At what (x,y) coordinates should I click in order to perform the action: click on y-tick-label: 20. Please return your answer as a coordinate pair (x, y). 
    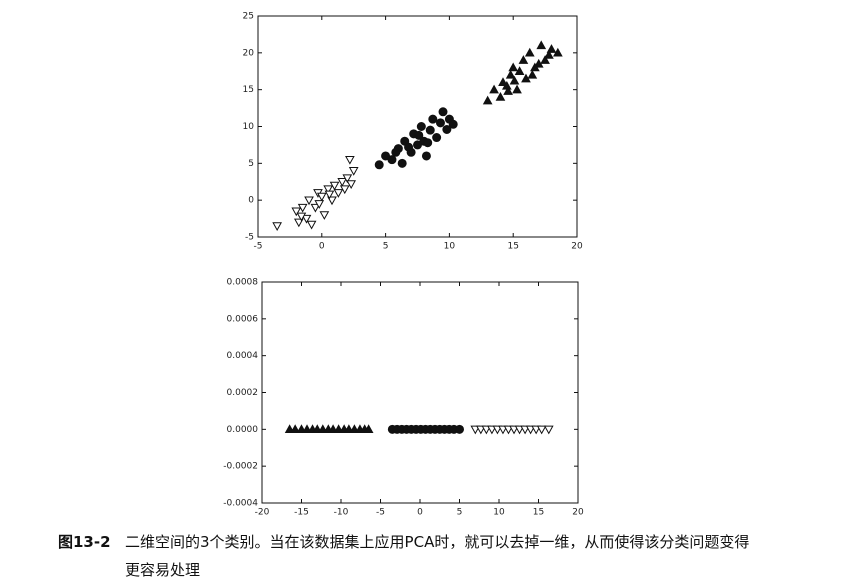
    Looking at the image, I should click on (249, 53).